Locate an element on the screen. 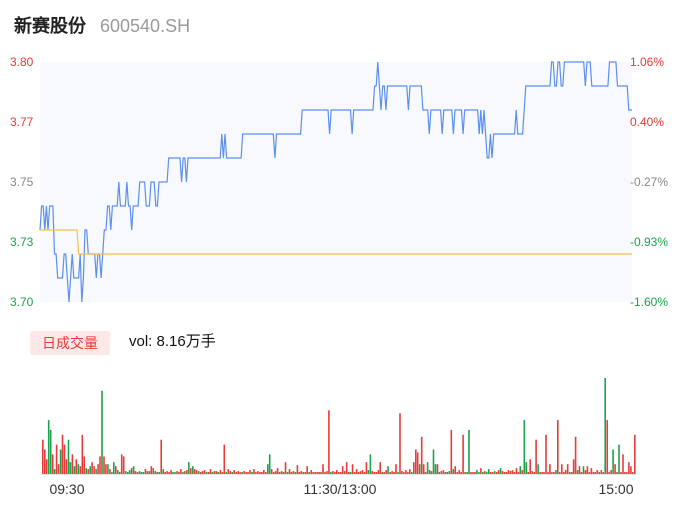 The width and height of the screenshot is (686, 524). y-left-tick-label: 3.73 is located at coordinates (22, 242).